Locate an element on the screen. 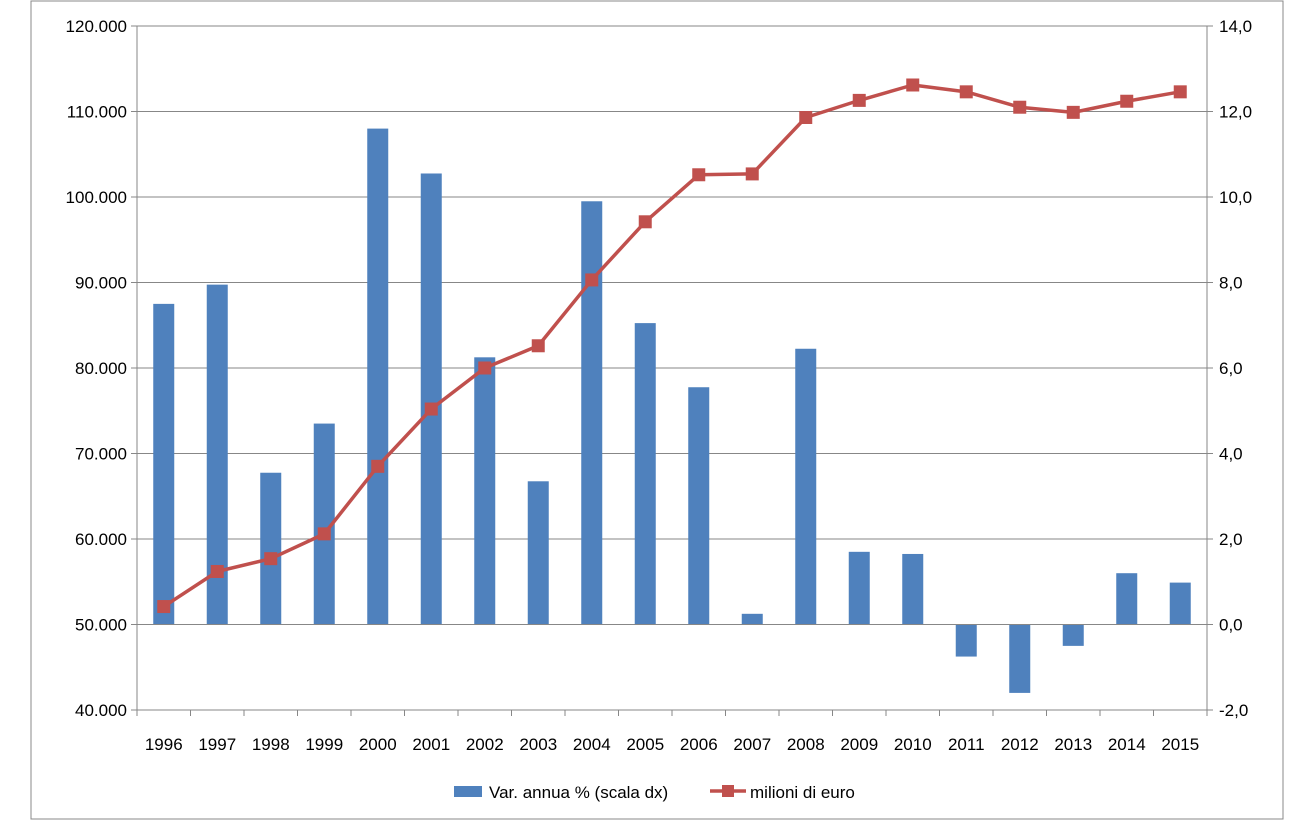  x-tick-label: 2015 is located at coordinates (1180, 744).